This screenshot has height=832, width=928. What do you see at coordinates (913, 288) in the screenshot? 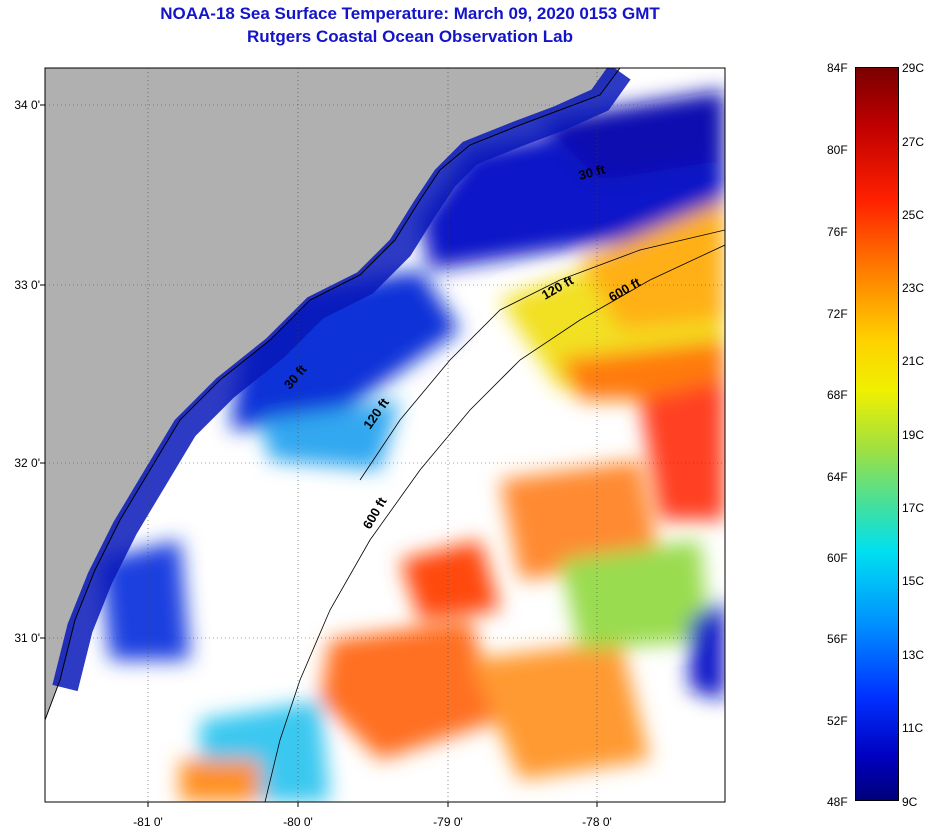
I see `colorbar-c-label: 23C` at bounding box center [913, 288].